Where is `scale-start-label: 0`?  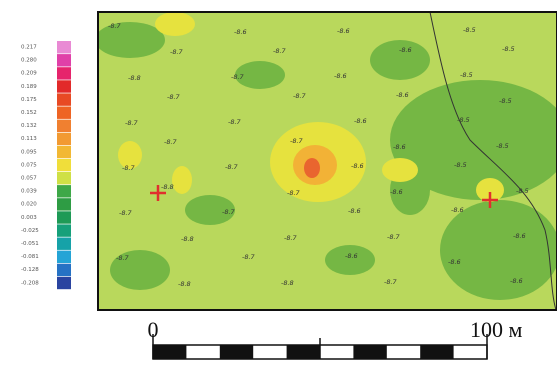 scale-start-label: 0 is located at coordinates (153, 329).